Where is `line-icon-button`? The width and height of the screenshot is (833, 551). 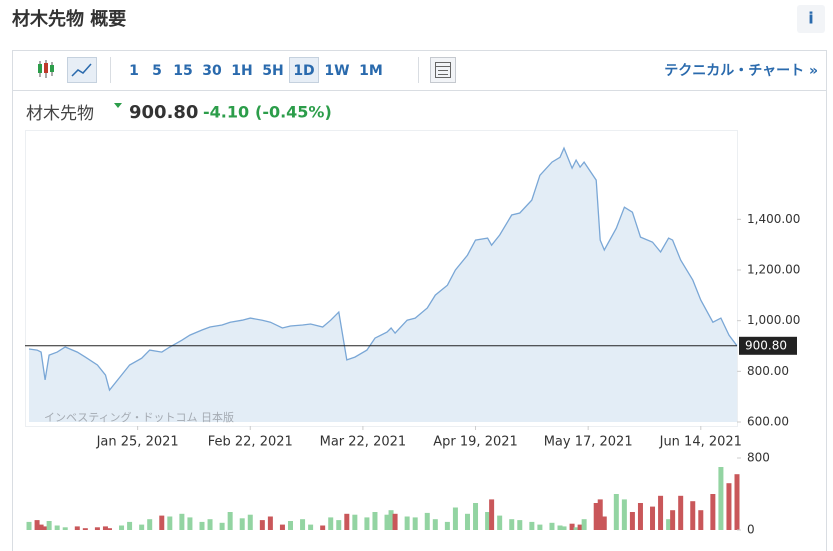
line-icon-button is located at coordinates (82, 70).